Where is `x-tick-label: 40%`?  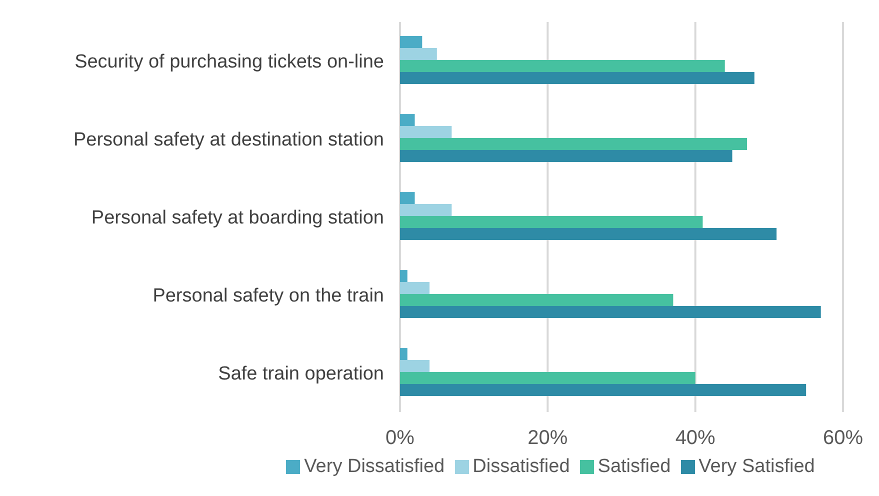 x-tick-label: 40% is located at coordinates (695, 438).